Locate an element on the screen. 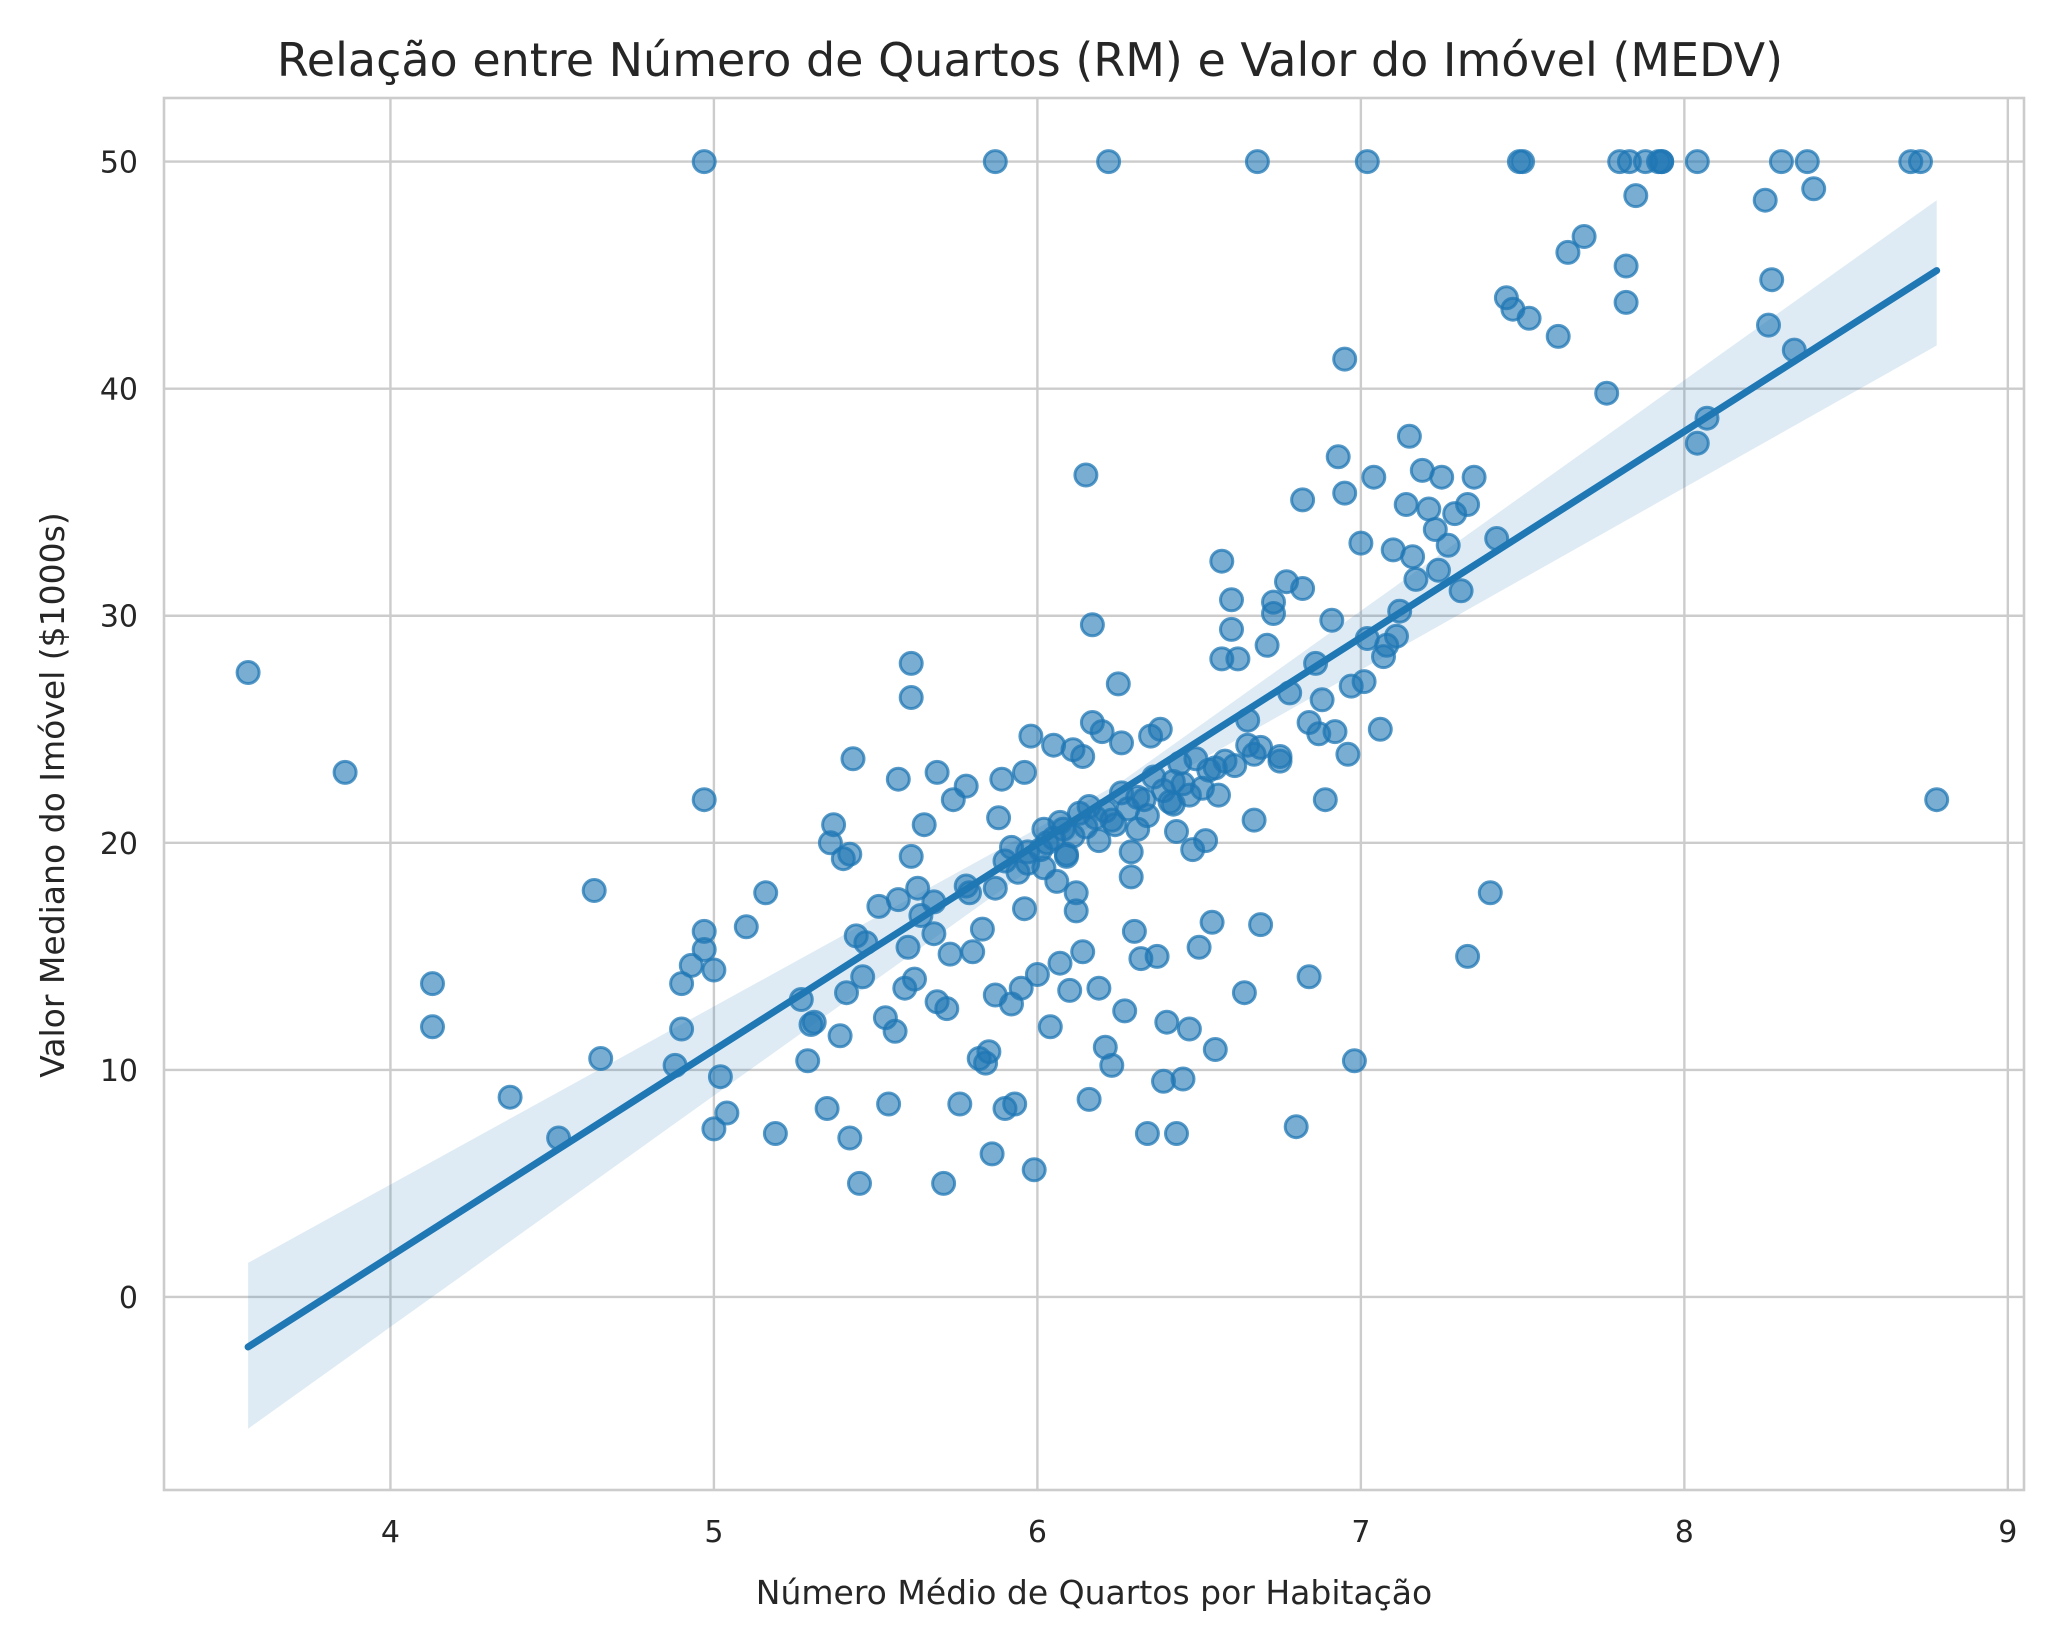 The height and width of the screenshot is (1636, 2052). y-axis-label: Valor Mediano do Imóvel ($1000s) is located at coordinates (52, 794).